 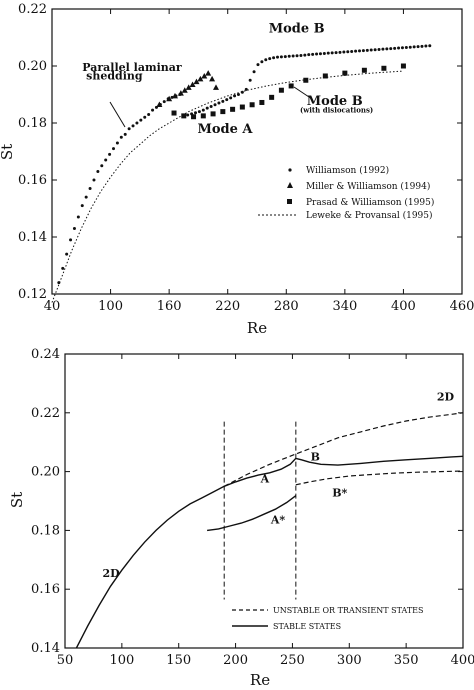 I want to click on annotation-mode-b-dislocations: Mode B, so click(x=335, y=101).